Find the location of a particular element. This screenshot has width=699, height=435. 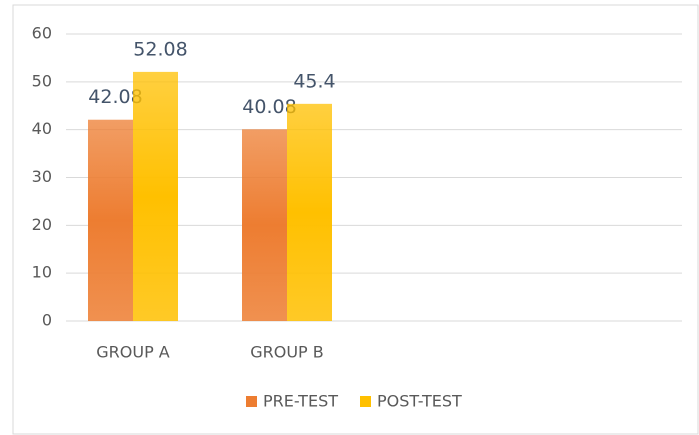

data-label: 40.08 is located at coordinates (269, 107).